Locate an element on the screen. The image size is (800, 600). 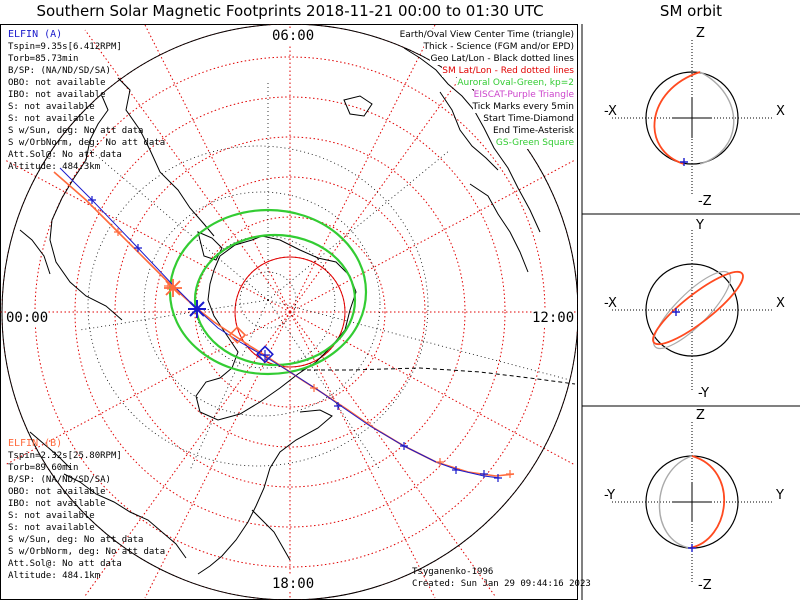
sat-b-line: Torb=89.60min is located at coordinates (43, 468).